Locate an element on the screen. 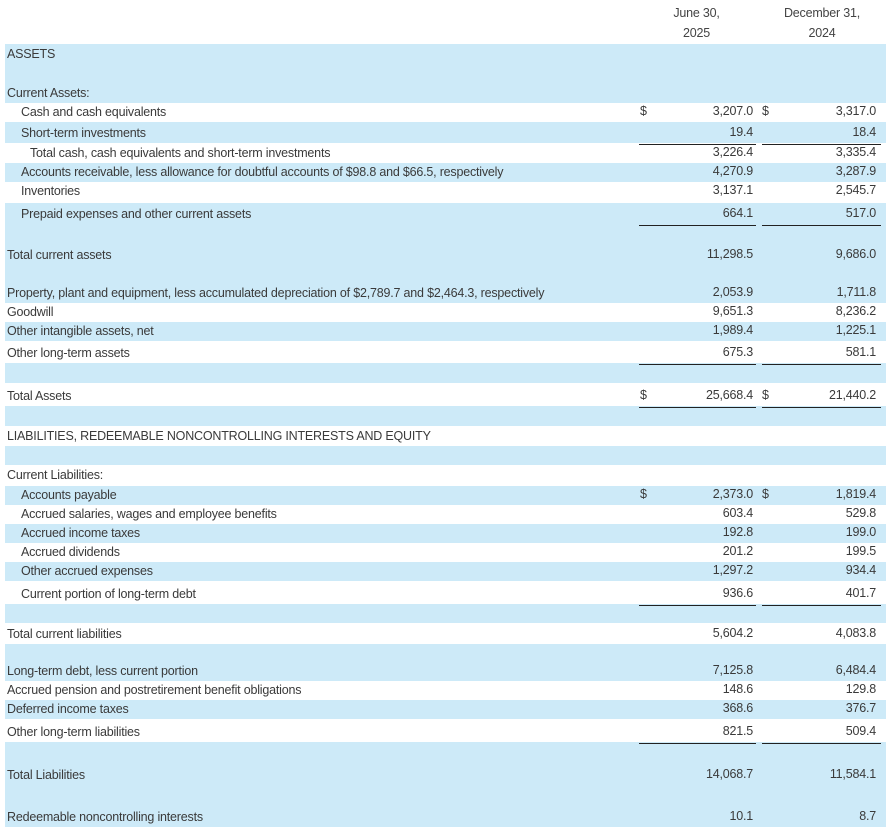  table-row: Goodwill 9,651.3 8,236.2 is located at coordinates (445, 312).